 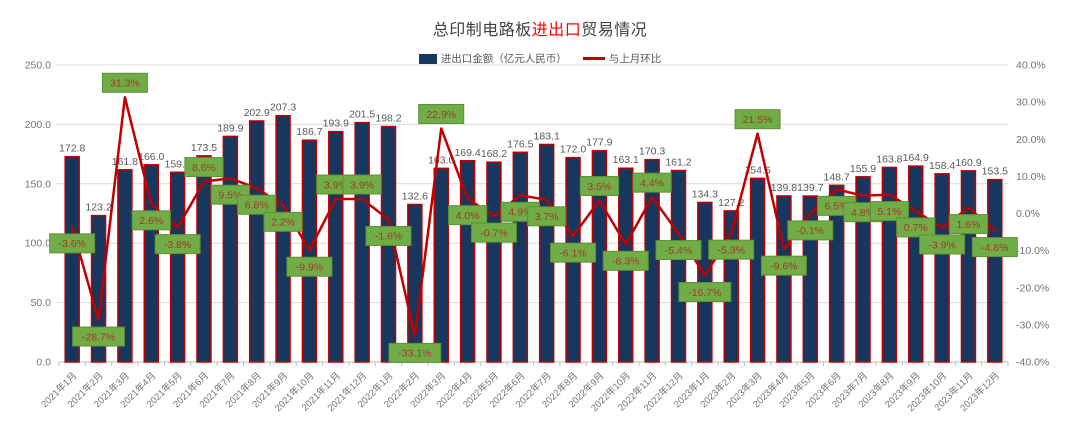 I want to click on pct-label-text: 3.9%, so click(x=362, y=185).